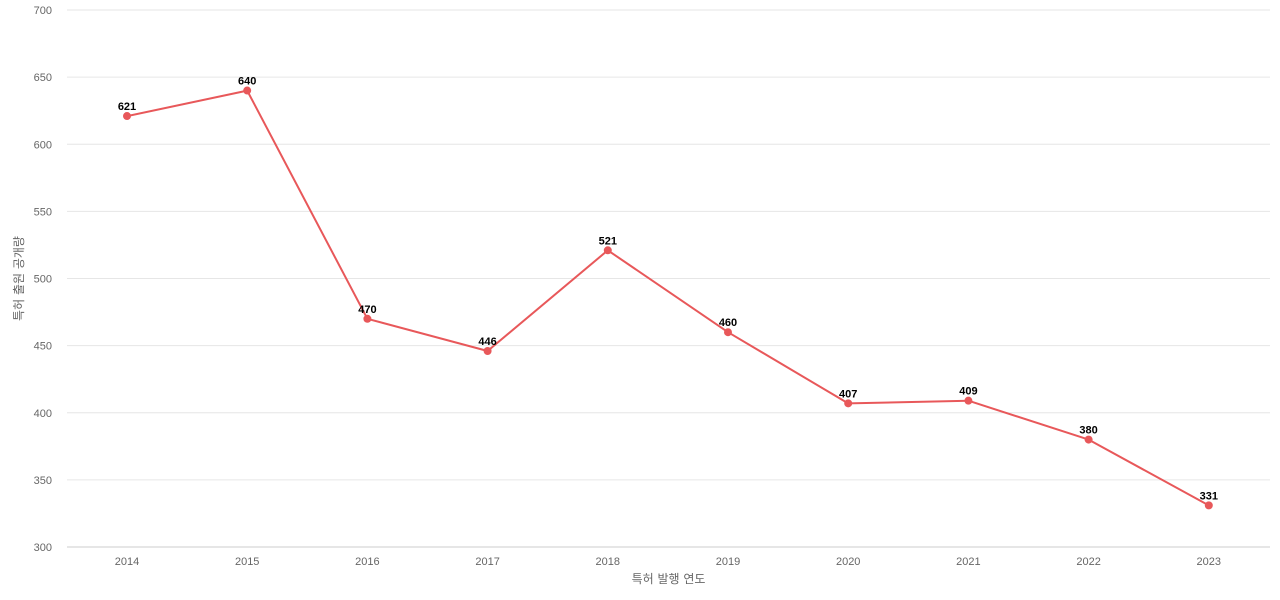 The image size is (1280, 600). I want to click on data-label: 380, so click(1088, 431).